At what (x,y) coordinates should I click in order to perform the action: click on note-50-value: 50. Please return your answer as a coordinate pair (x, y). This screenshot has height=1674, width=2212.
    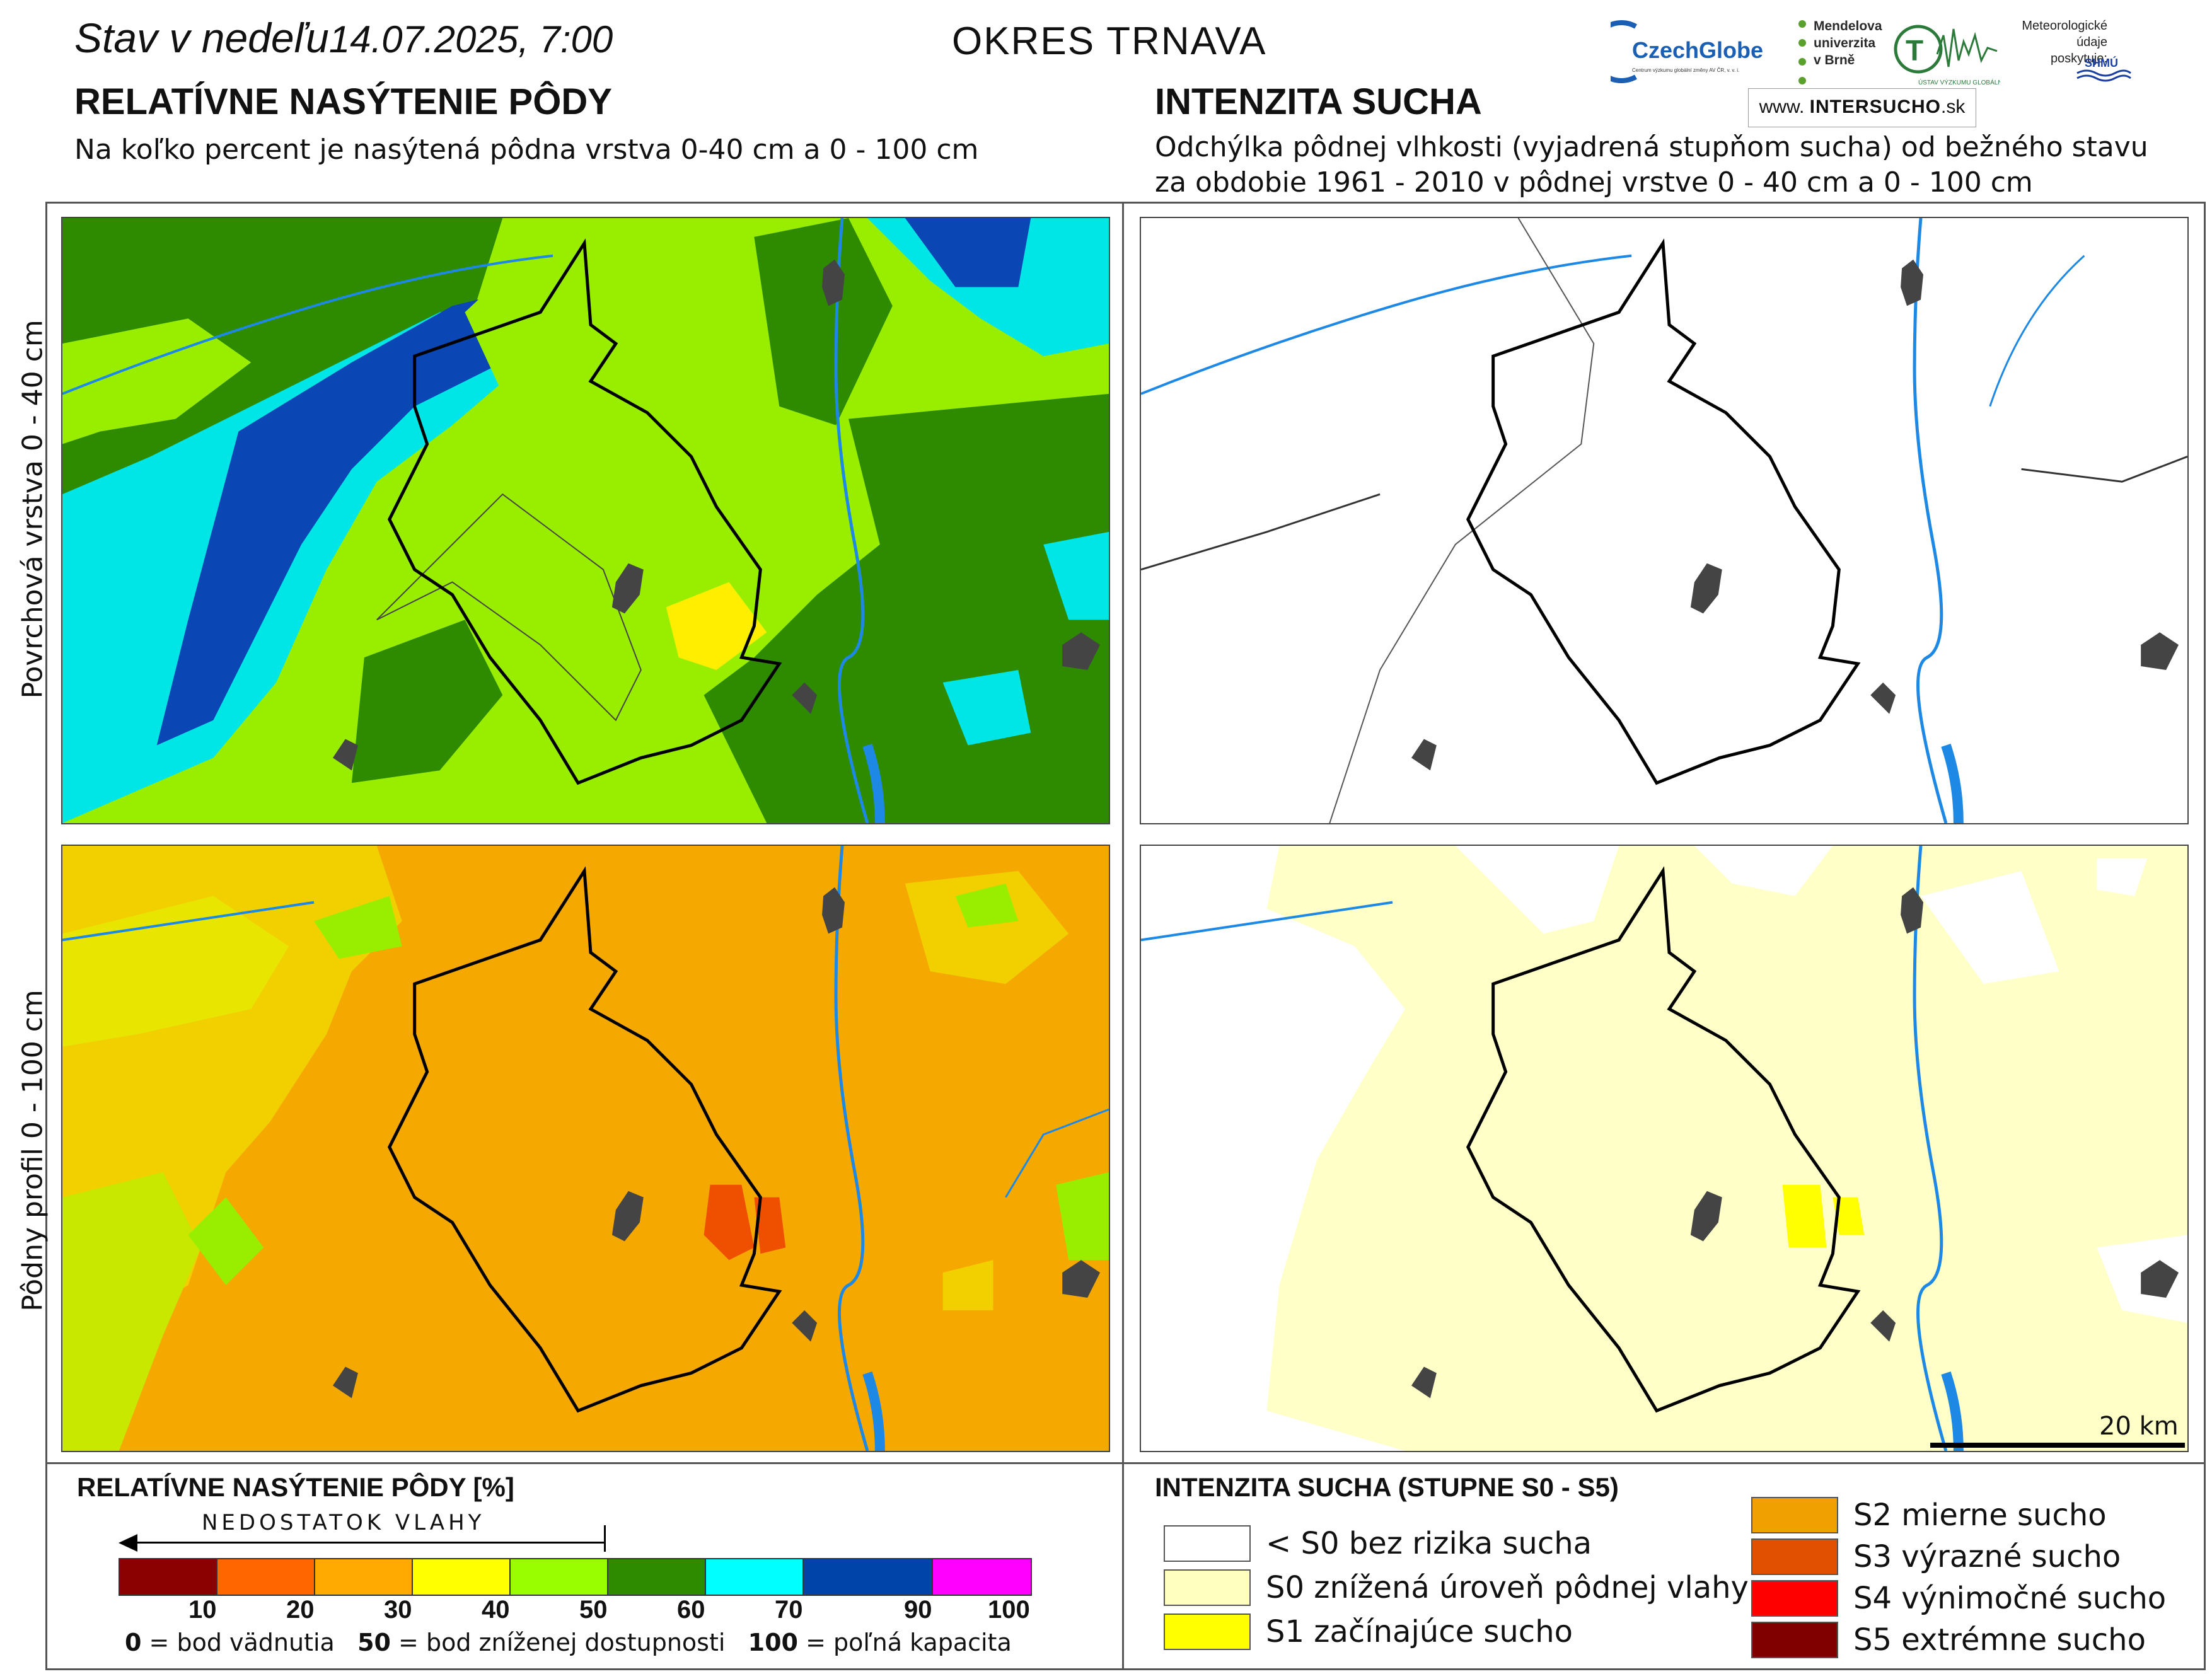
    Looking at the image, I should click on (374, 1642).